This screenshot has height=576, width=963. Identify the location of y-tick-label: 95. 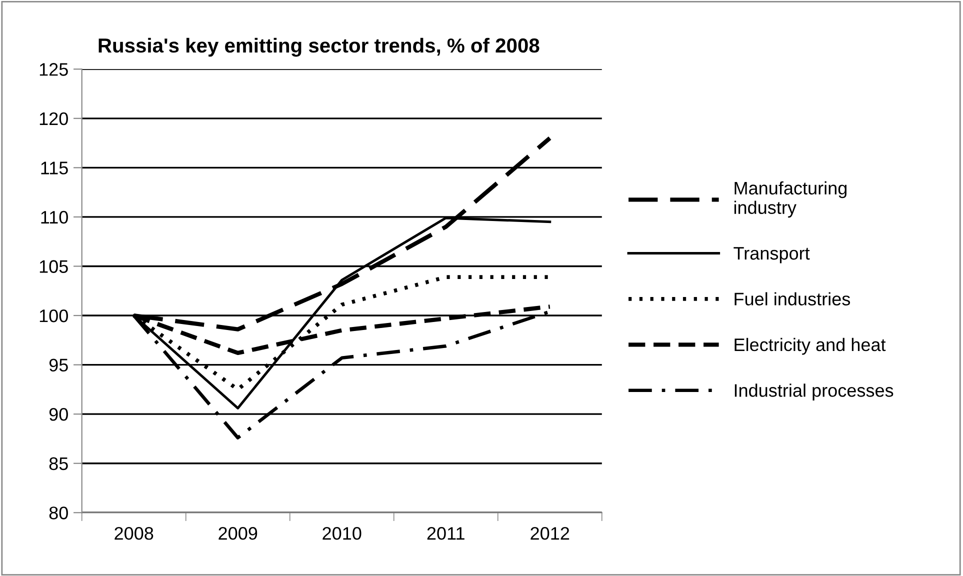
(58, 365).